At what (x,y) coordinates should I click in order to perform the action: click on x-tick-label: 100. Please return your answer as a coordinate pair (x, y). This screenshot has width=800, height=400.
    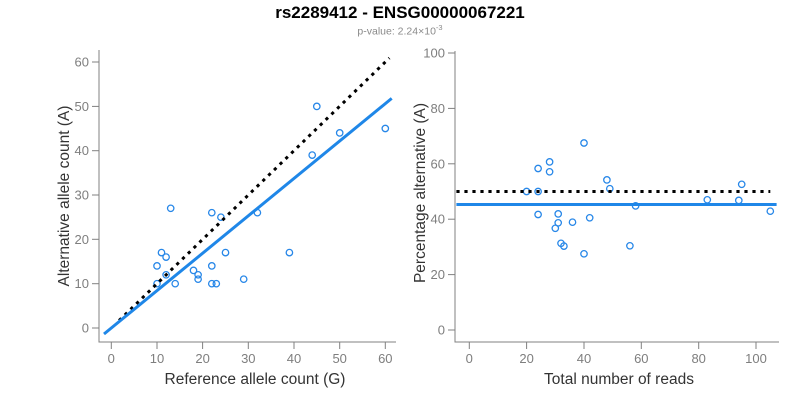
    Looking at the image, I should click on (756, 358).